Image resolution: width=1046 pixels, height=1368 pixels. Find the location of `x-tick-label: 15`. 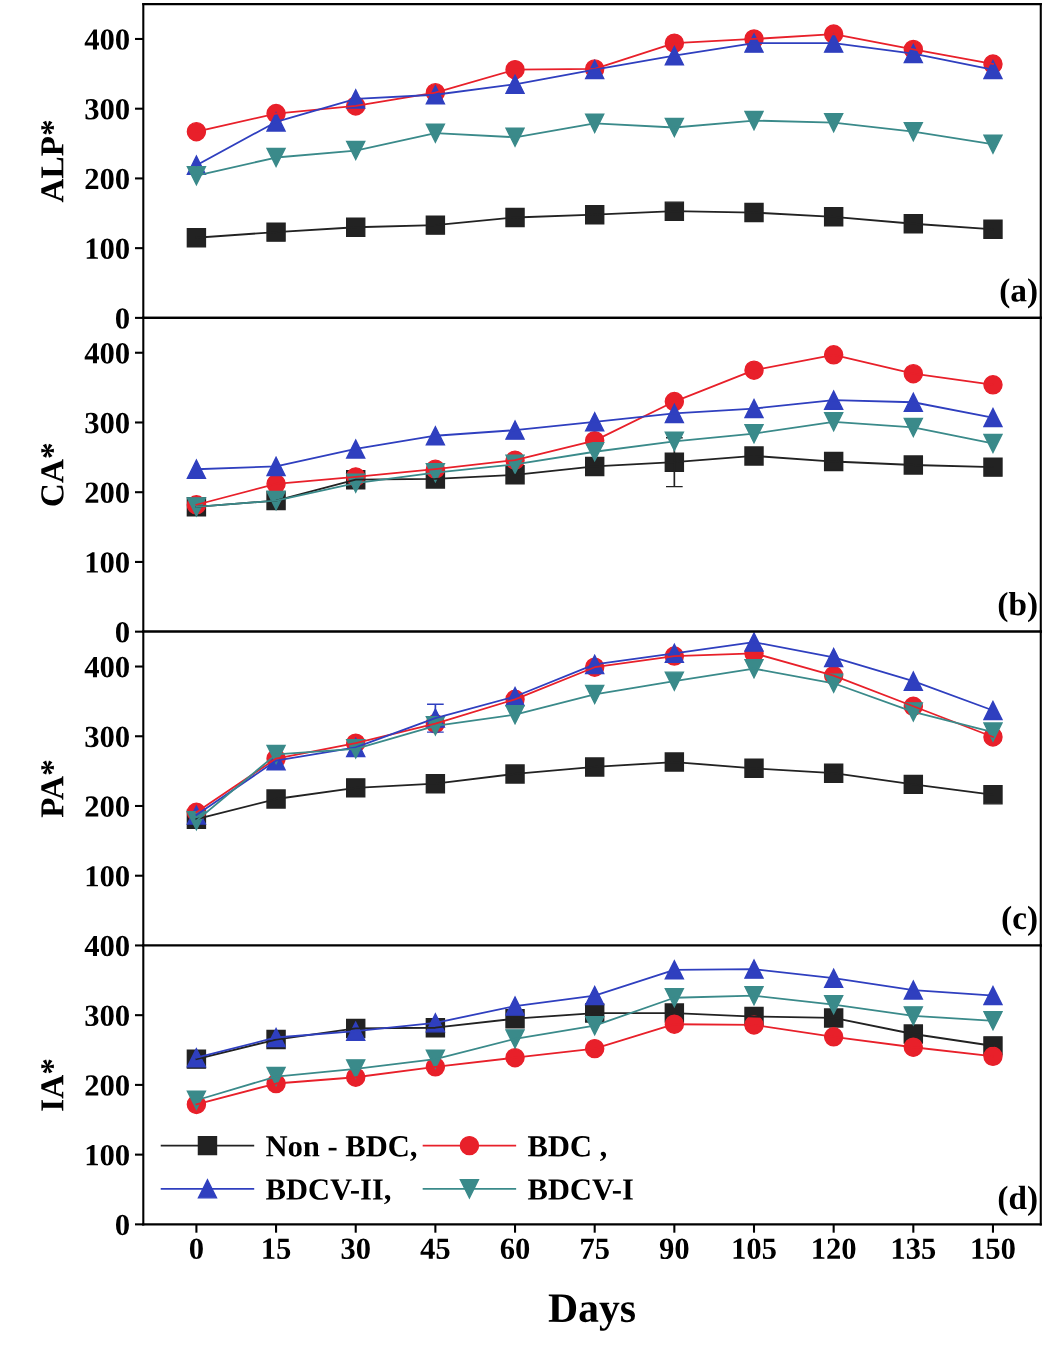

x-tick-label: 15 is located at coordinates (277, 1249).